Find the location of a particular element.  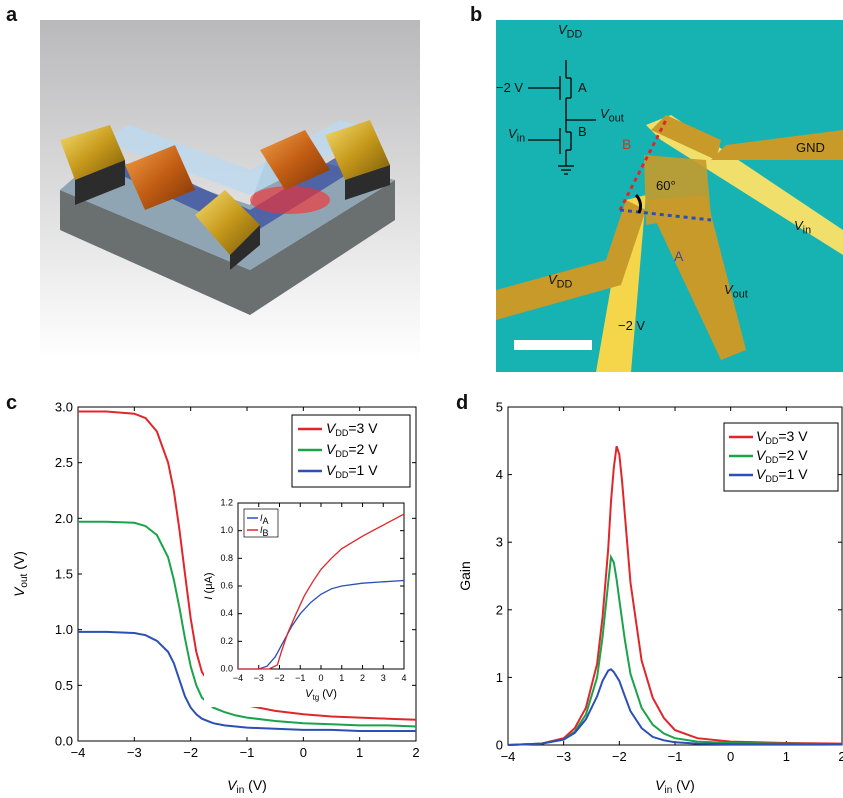

chart-c-inset-ytick-label: 0.6 is located at coordinates (226, 586).